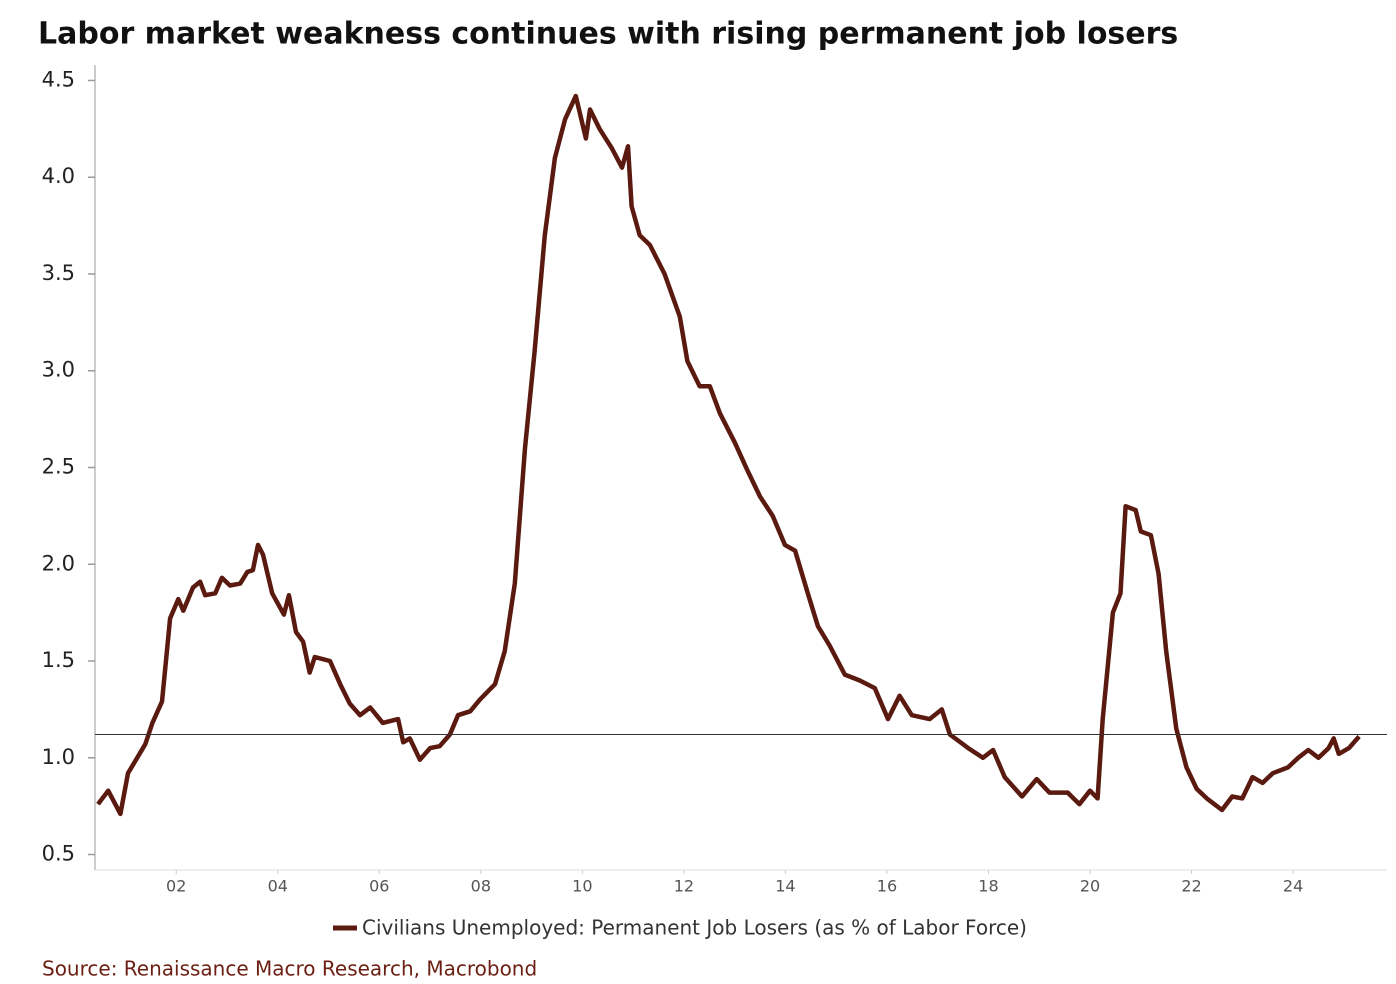 The height and width of the screenshot is (984, 1396). Describe the element at coordinates (379, 886) in the screenshot. I see `x-tick-label: 06` at that location.